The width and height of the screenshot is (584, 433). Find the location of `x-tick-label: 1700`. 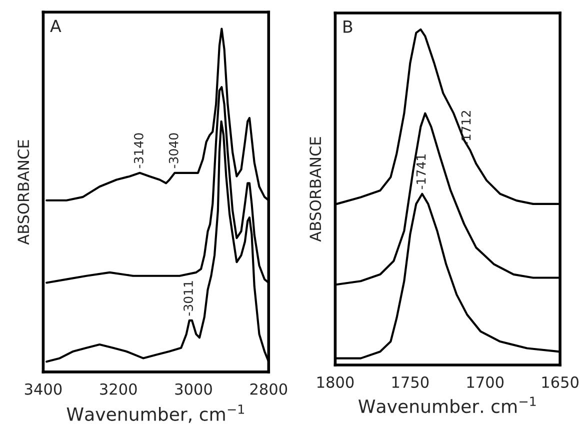

x-tick-label: 1700 is located at coordinates (485, 382).